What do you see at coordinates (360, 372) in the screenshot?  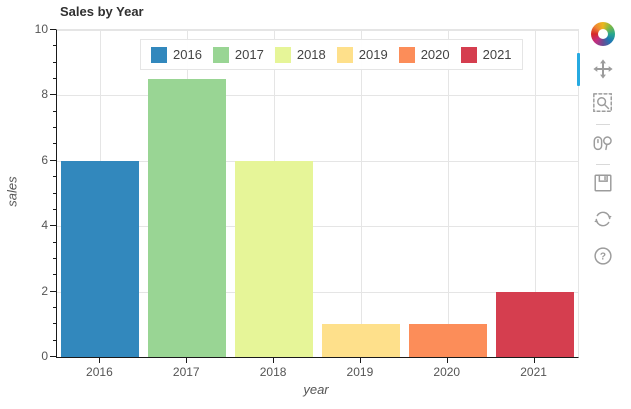 I see `x-tick-label: 2019` at bounding box center [360, 372].